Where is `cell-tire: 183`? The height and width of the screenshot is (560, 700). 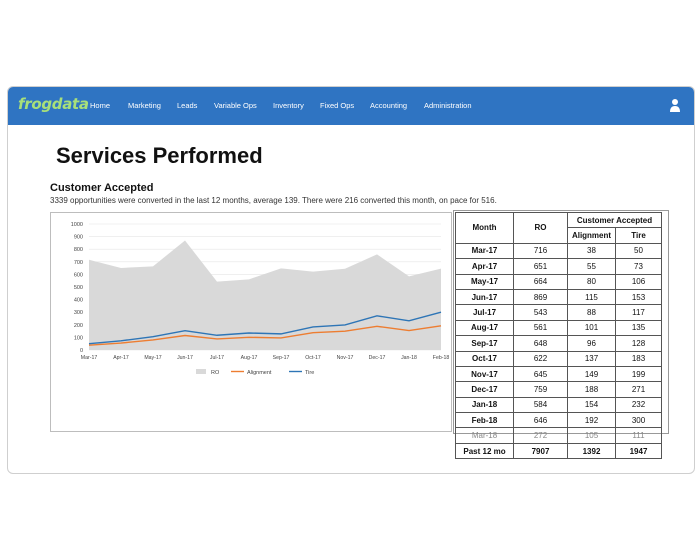
cell-tire: 183 is located at coordinates (638, 358).